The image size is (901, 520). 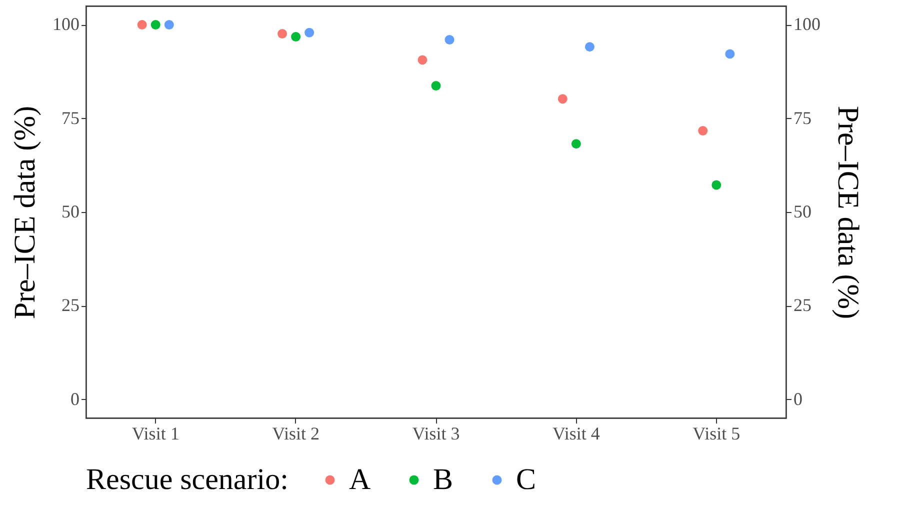 I want to click on y-tick-label: 0, so click(x=75, y=398).